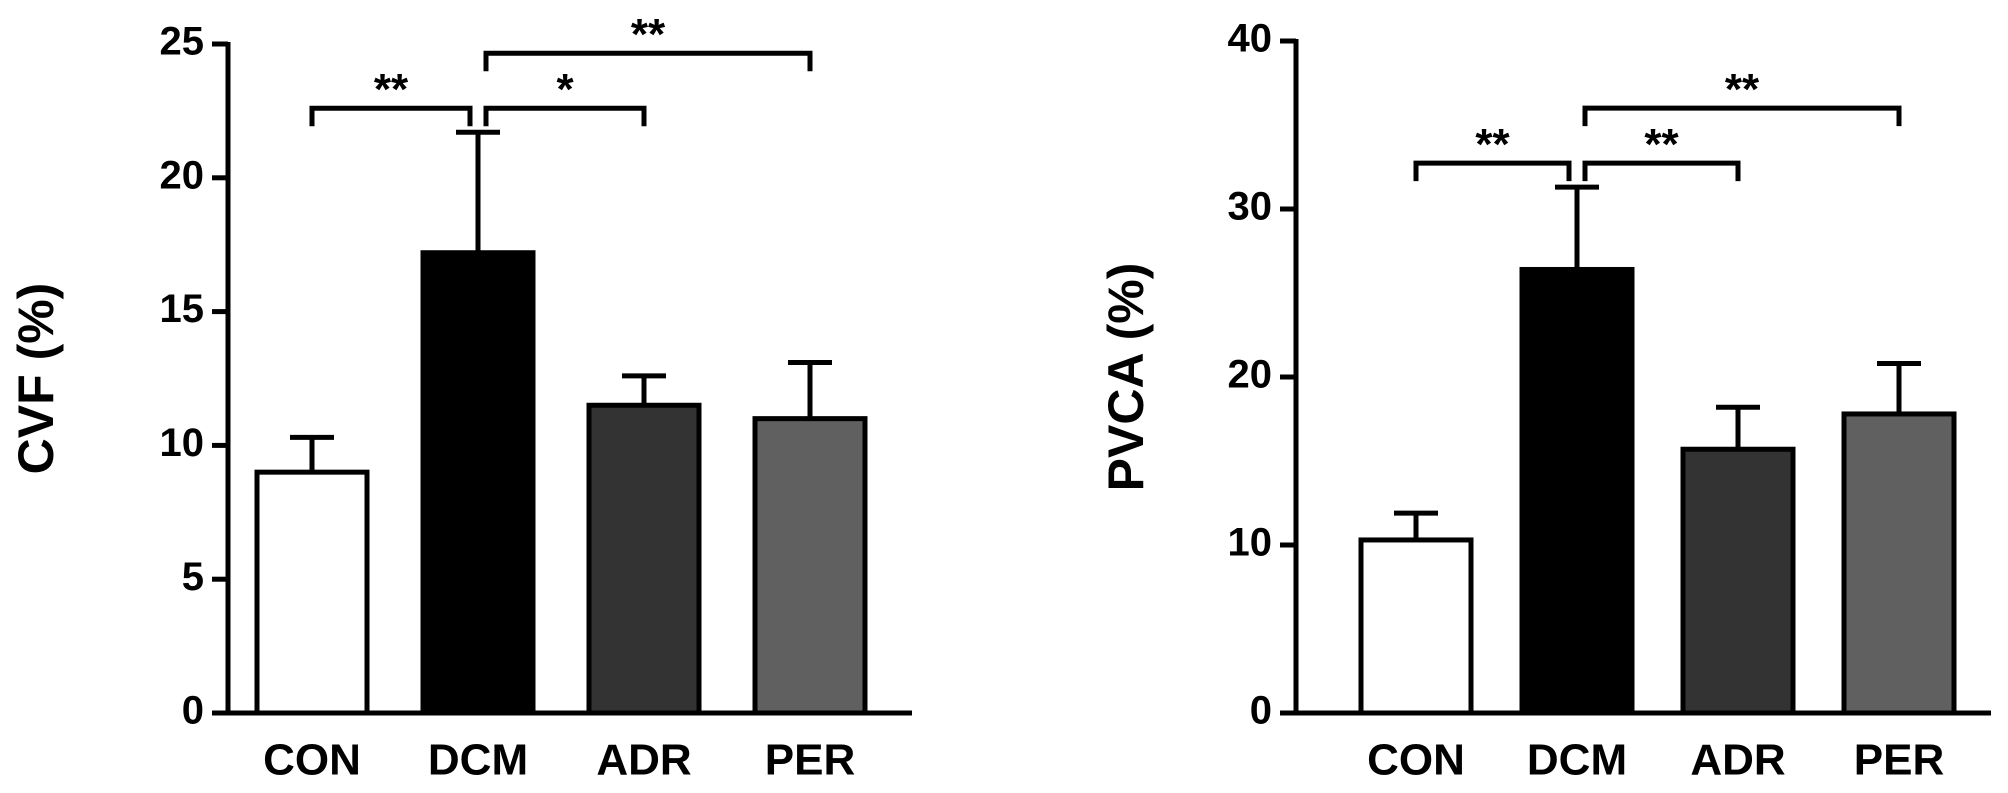  Describe the element at coordinates (182, 42) in the screenshot. I see `y-tick-label: 25` at that location.